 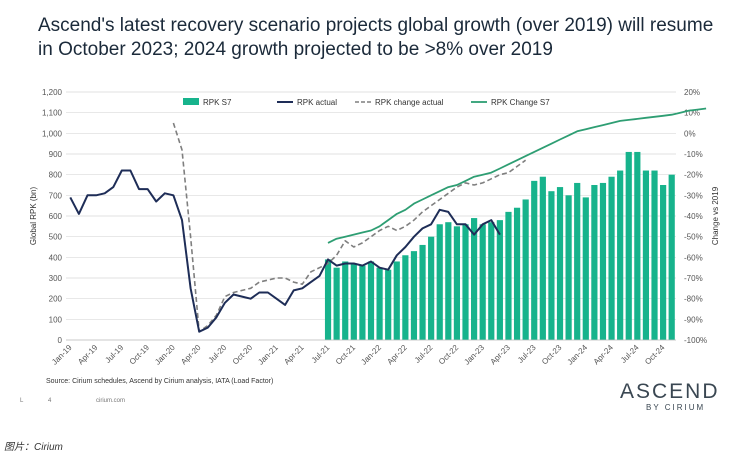 What do you see at coordinates (693, 154) in the screenshot?
I see `y2-tick-label: -10%` at bounding box center [693, 154].